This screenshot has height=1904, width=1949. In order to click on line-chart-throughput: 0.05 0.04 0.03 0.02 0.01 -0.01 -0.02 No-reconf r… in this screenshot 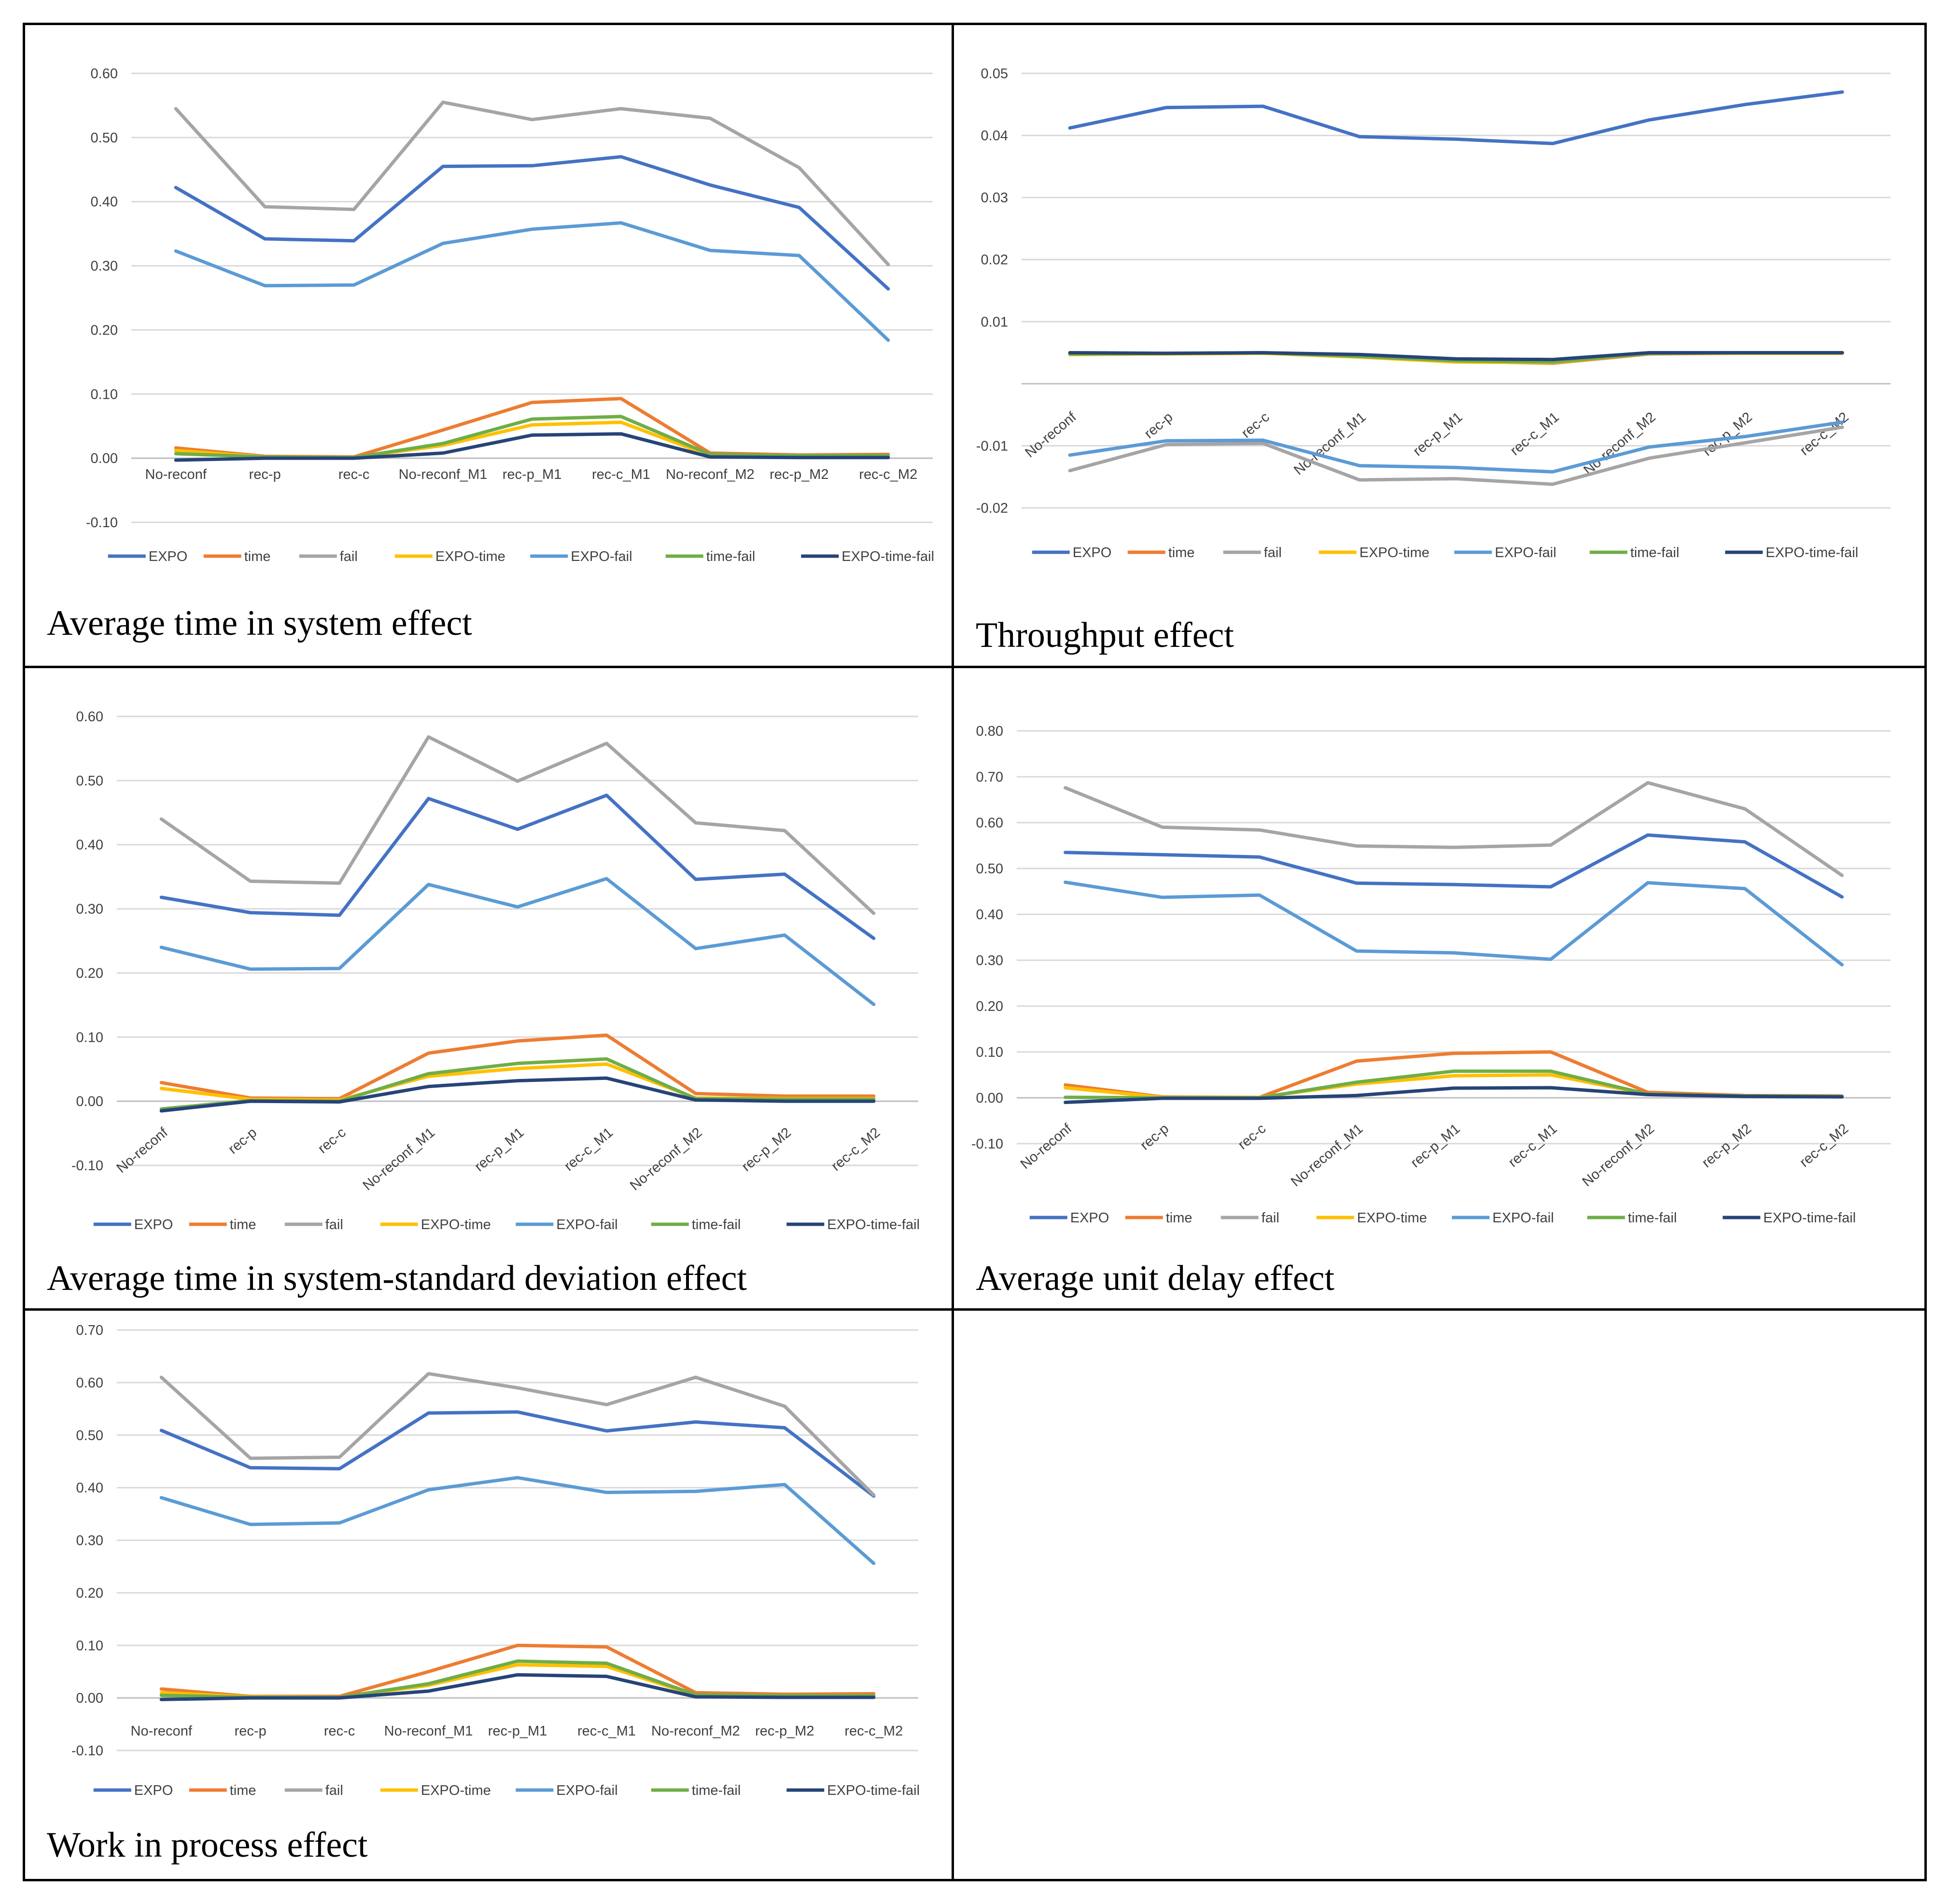, I will do `click(1433, 313)`.